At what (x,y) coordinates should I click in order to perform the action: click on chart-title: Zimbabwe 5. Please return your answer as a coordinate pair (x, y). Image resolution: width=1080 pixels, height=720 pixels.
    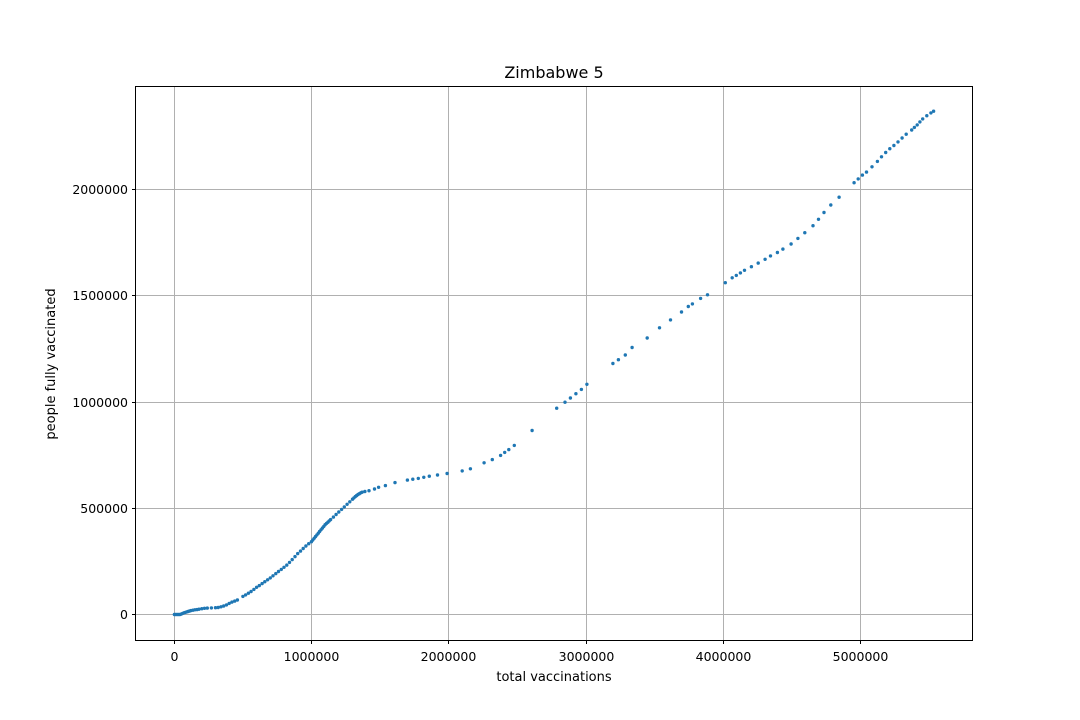
    Looking at the image, I should click on (553, 72).